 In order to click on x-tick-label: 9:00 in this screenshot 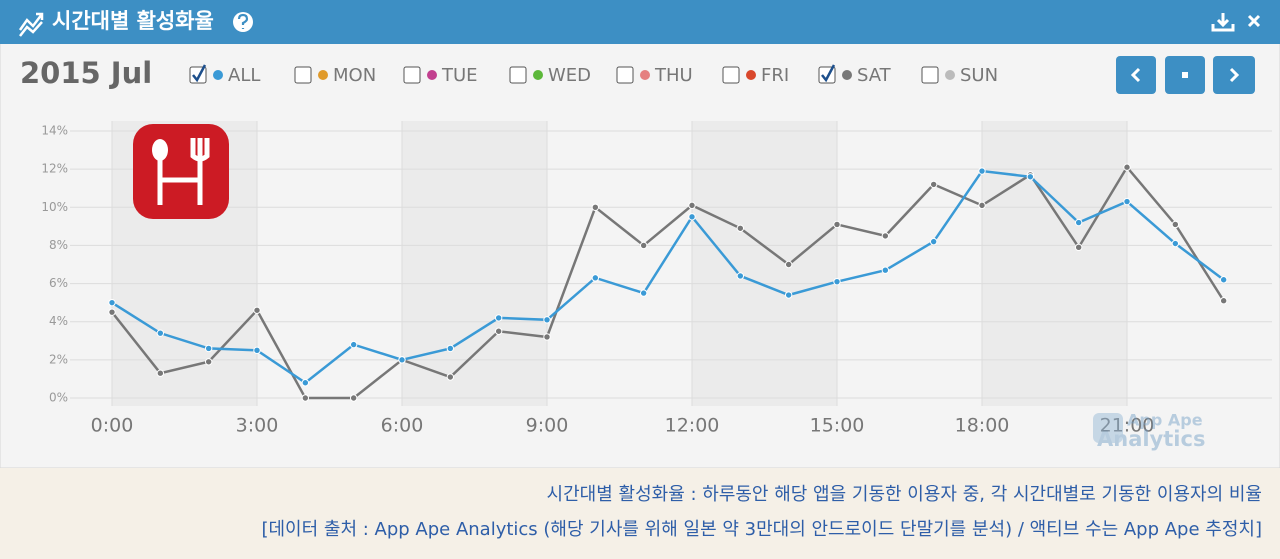, I will do `click(547, 426)`.